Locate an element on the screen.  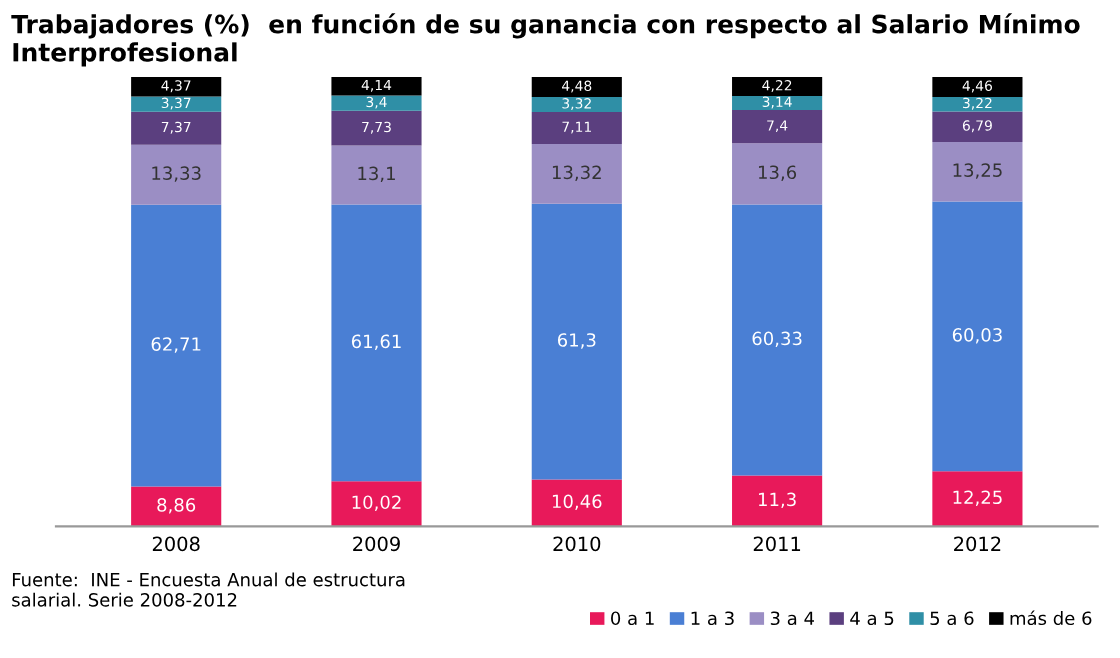
data-label: 13,32 is located at coordinates (576, 173).